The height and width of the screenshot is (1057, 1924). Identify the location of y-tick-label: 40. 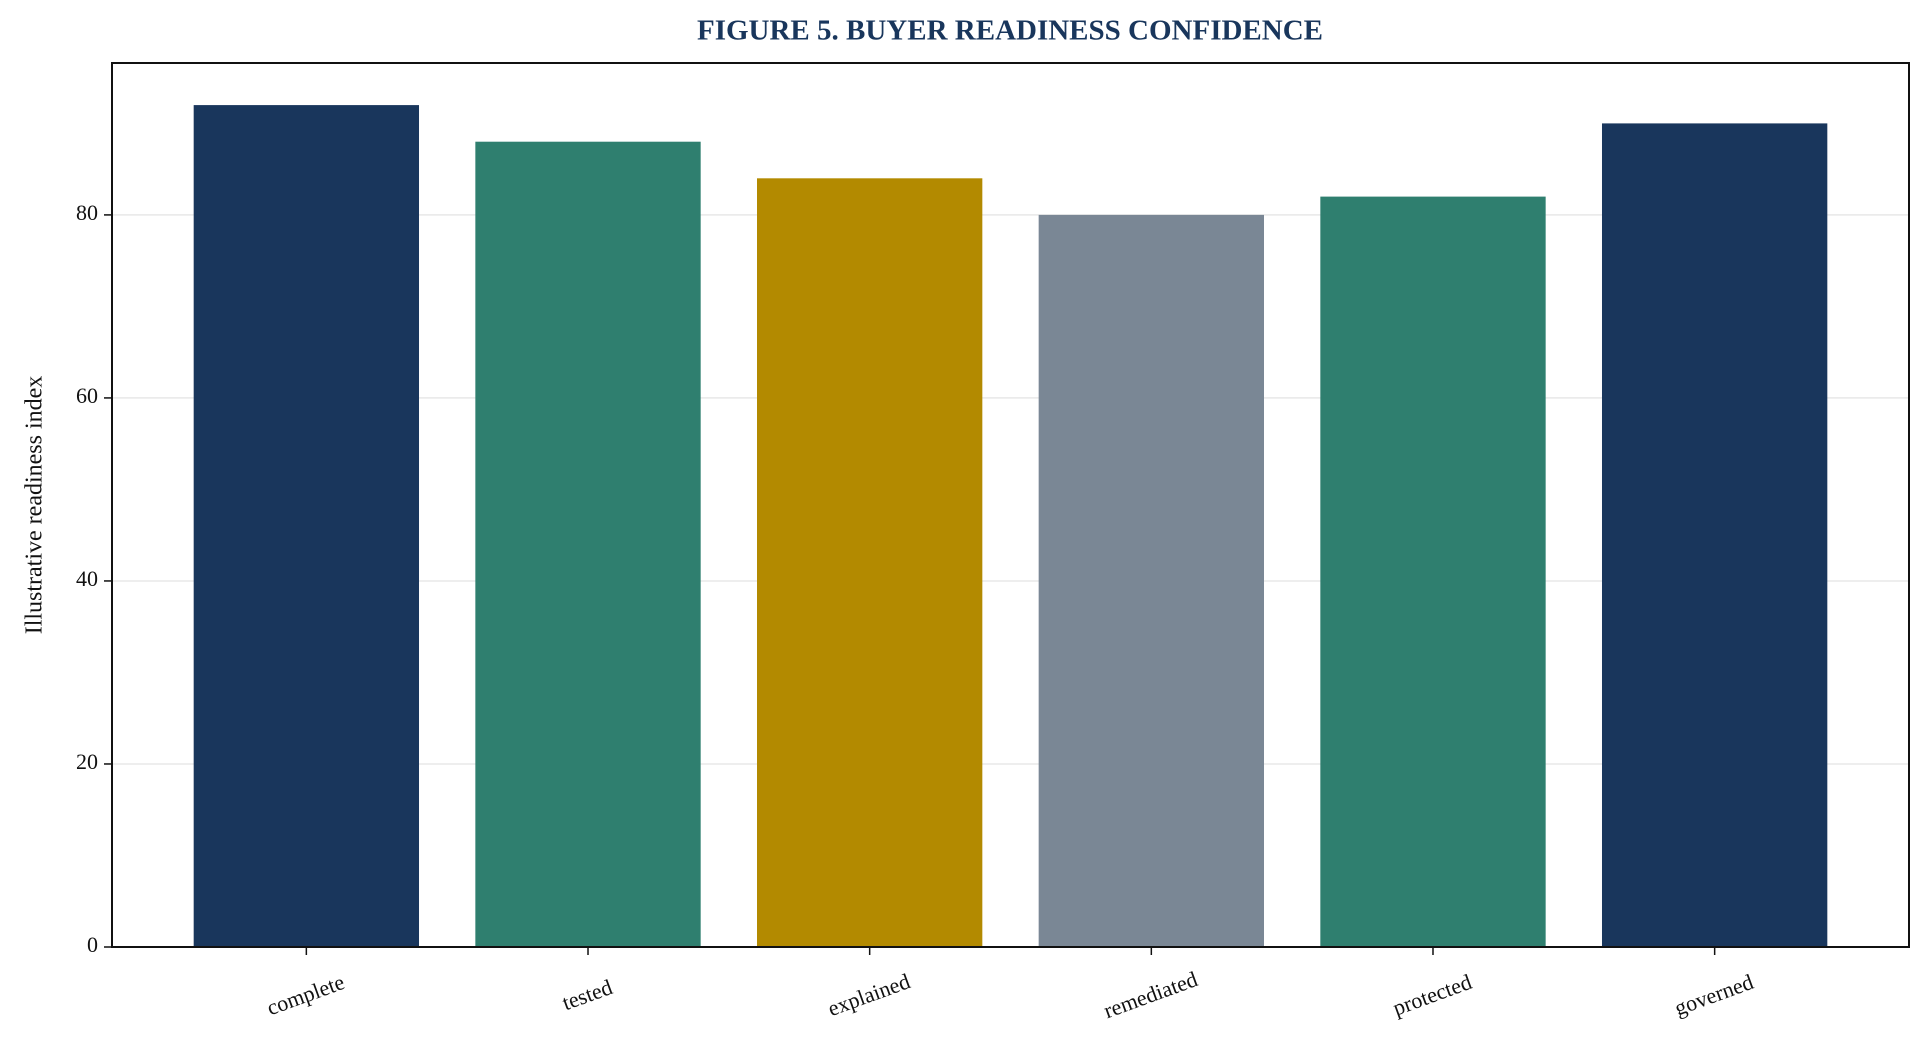
(87, 578).